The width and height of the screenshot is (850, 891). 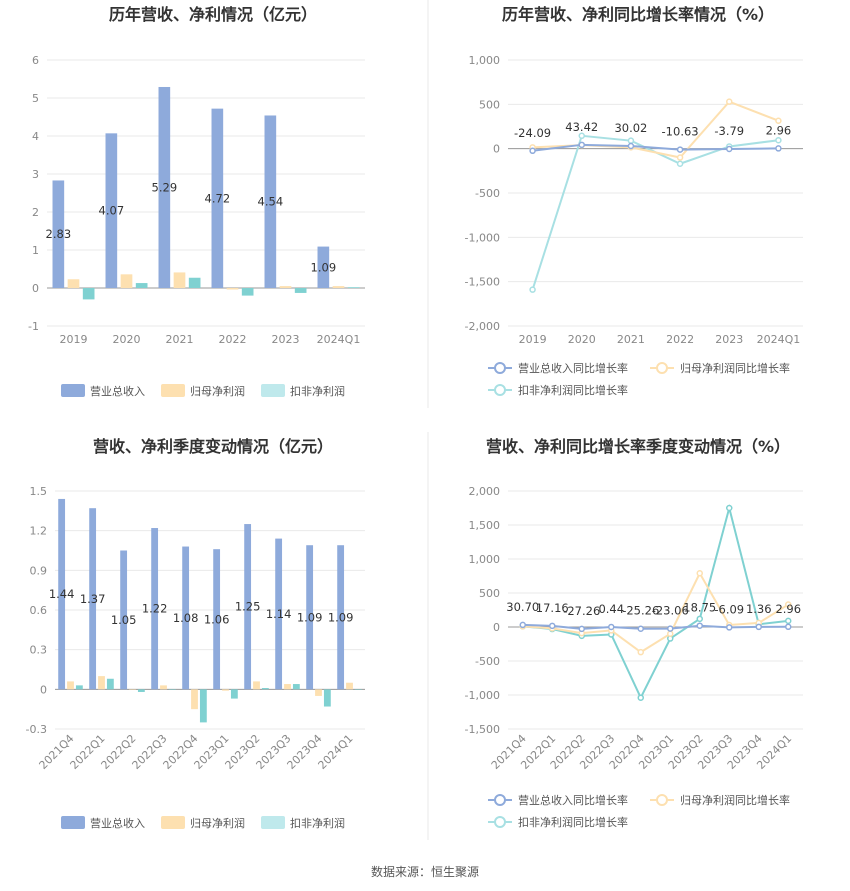 What do you see at coordinates (317, 823) in the screenshot?
I see `legend-label-adj-profit-q: 扣非净利润` at bounding box center [317, 823].